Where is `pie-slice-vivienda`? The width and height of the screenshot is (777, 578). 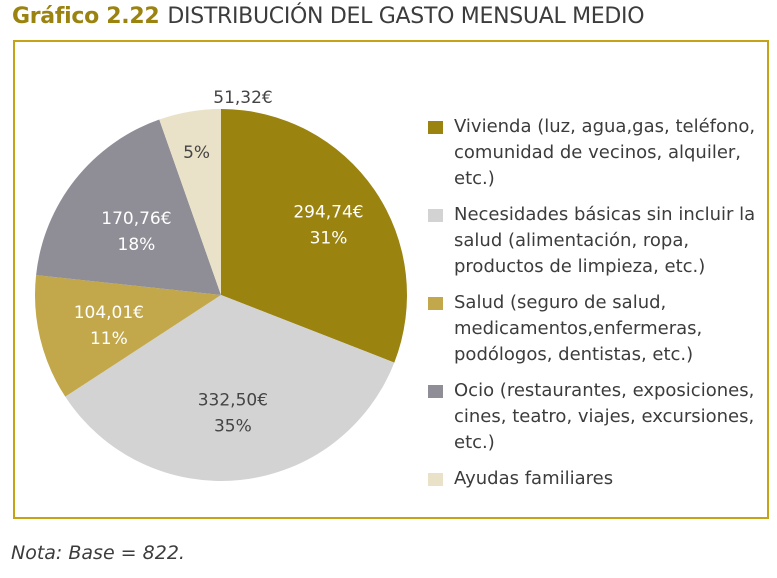
pie-slice-vivienda is located at coordinates (314, 236).